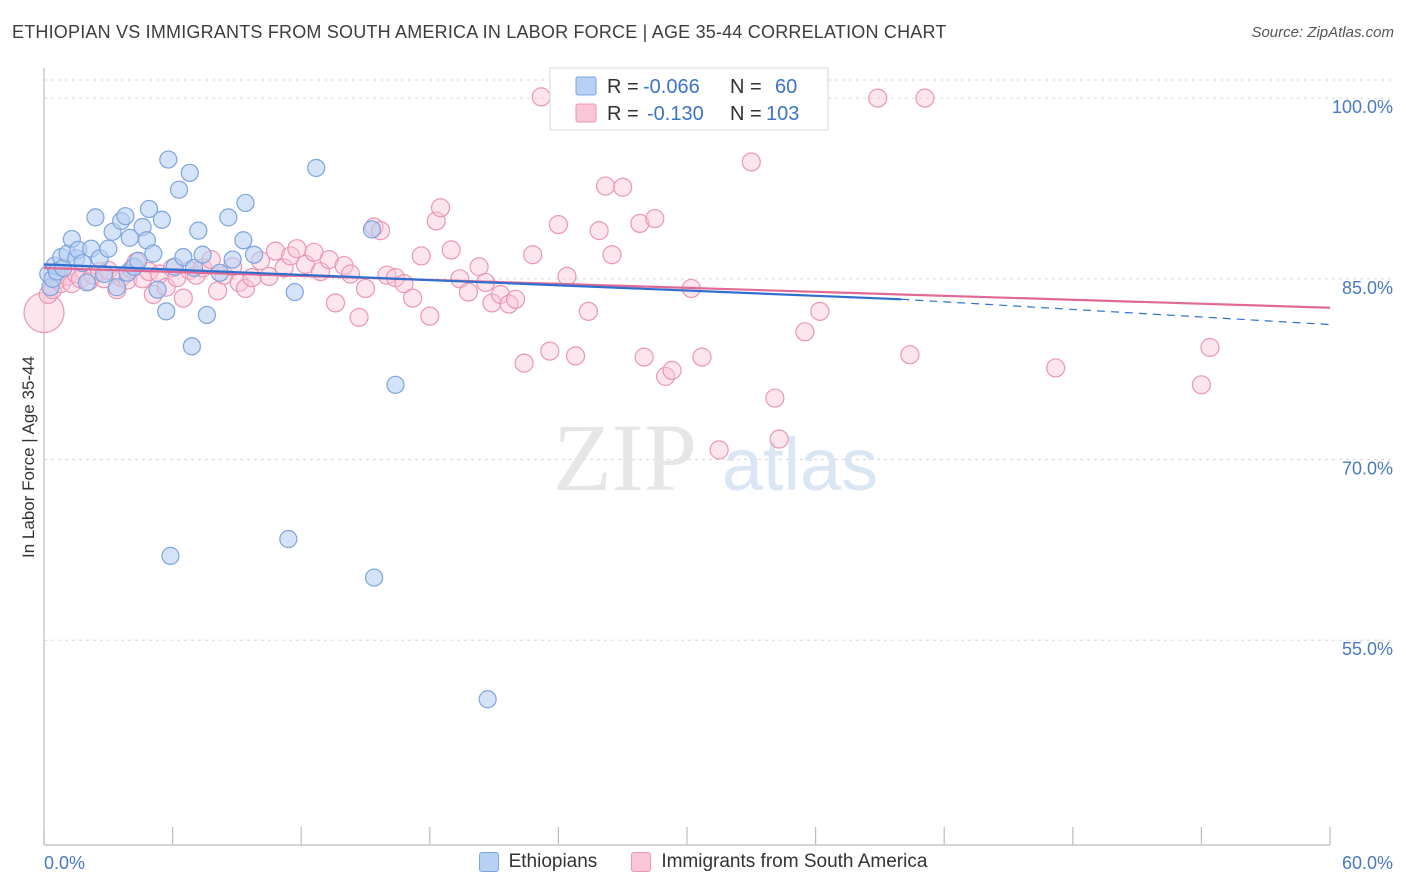 This screenshot has width=1406, height=892. What do you see at coordinates (1116, 312) in the screenshot?
I see `trend-line-ethiopians-extension` at bounding box center [1116, 312].